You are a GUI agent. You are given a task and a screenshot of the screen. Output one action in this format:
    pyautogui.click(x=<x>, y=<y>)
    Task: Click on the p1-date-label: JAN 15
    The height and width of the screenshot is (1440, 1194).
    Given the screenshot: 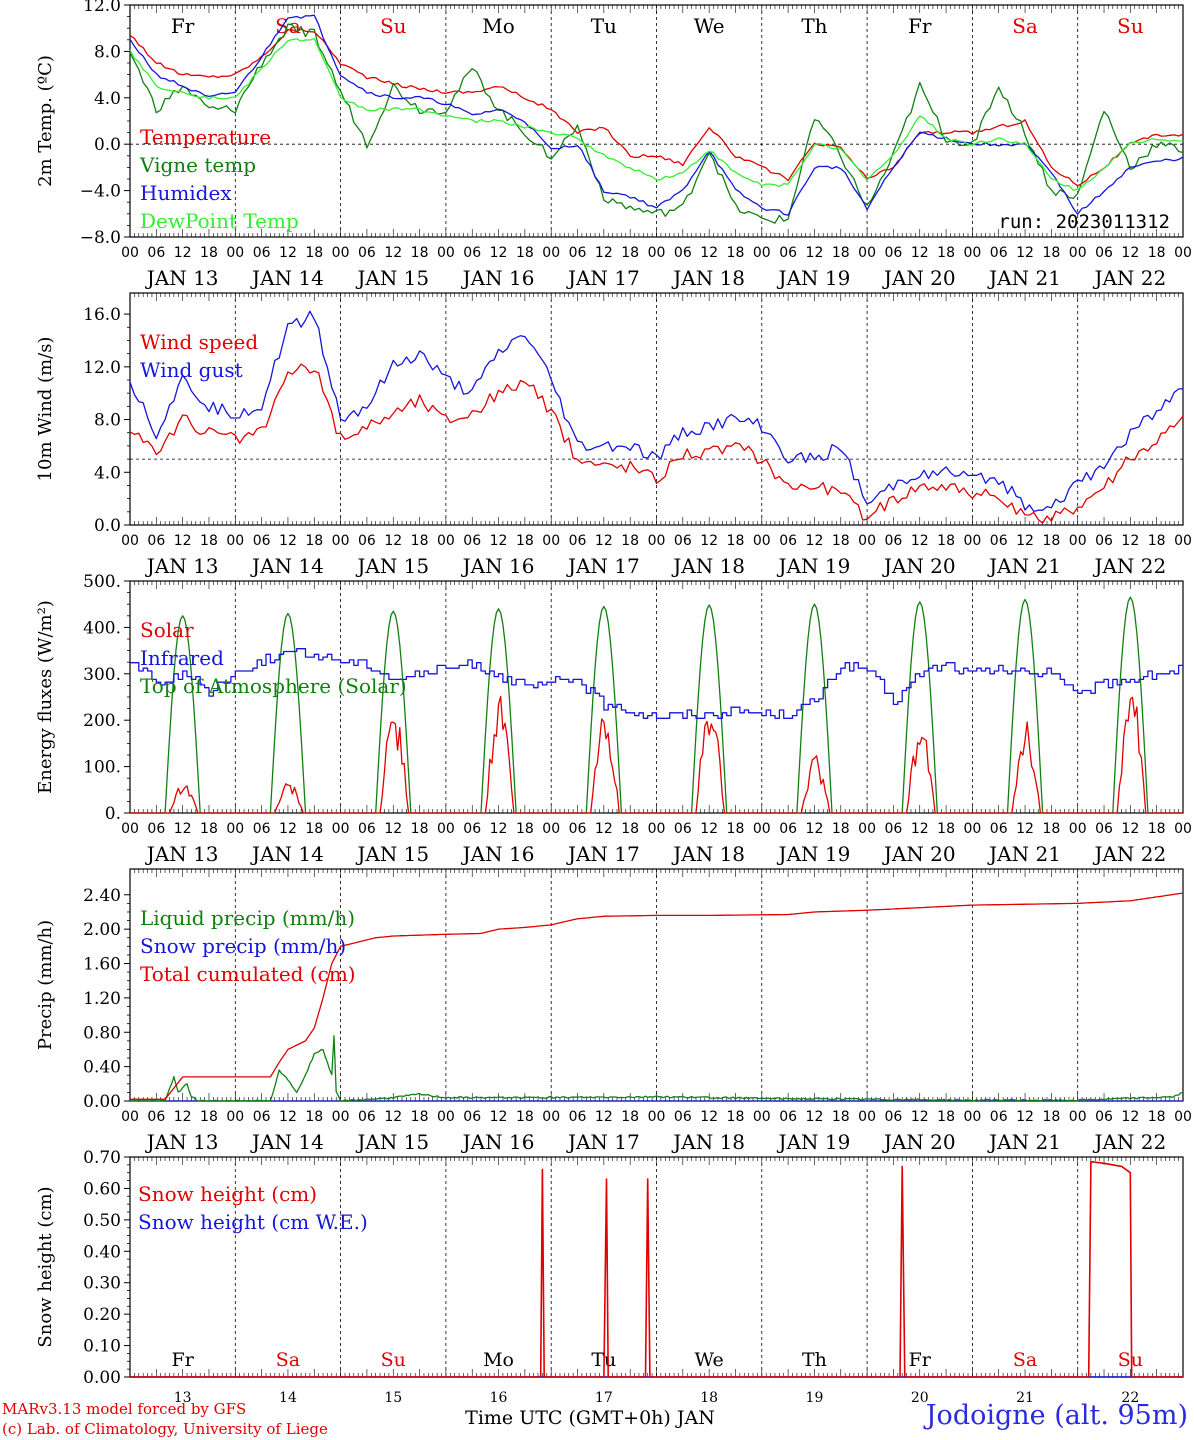 What is the action you would take?
    pyautogui.click(x=392, y=278)
    